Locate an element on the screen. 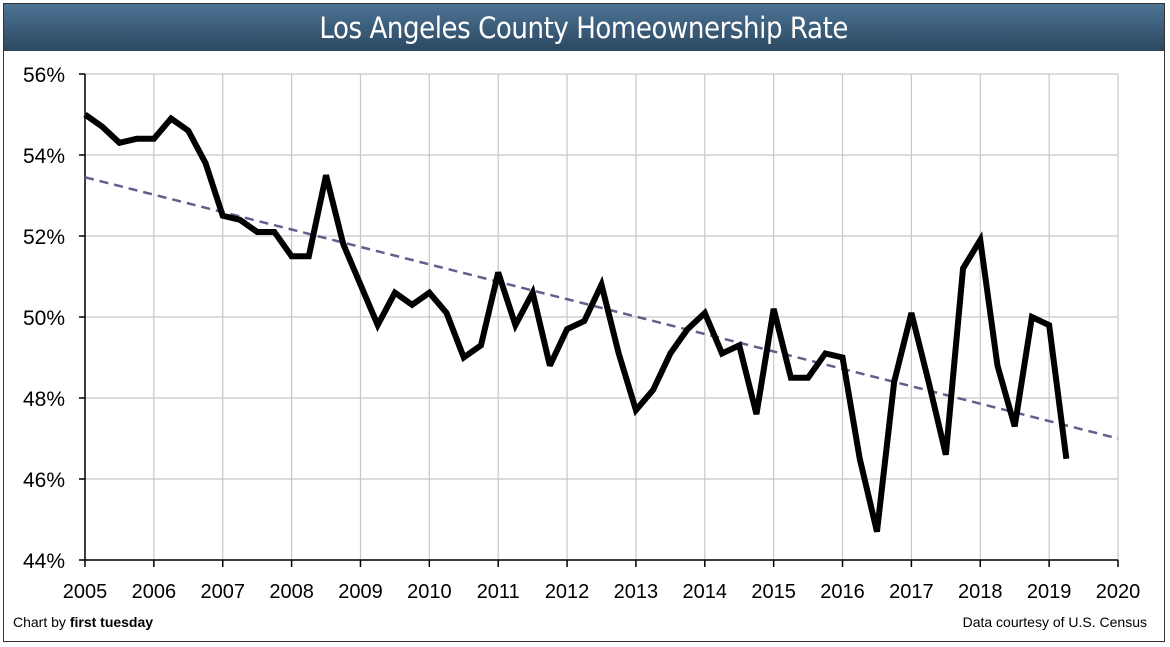  x-tick-label: 2020 is located at coordinates (1118, 592).